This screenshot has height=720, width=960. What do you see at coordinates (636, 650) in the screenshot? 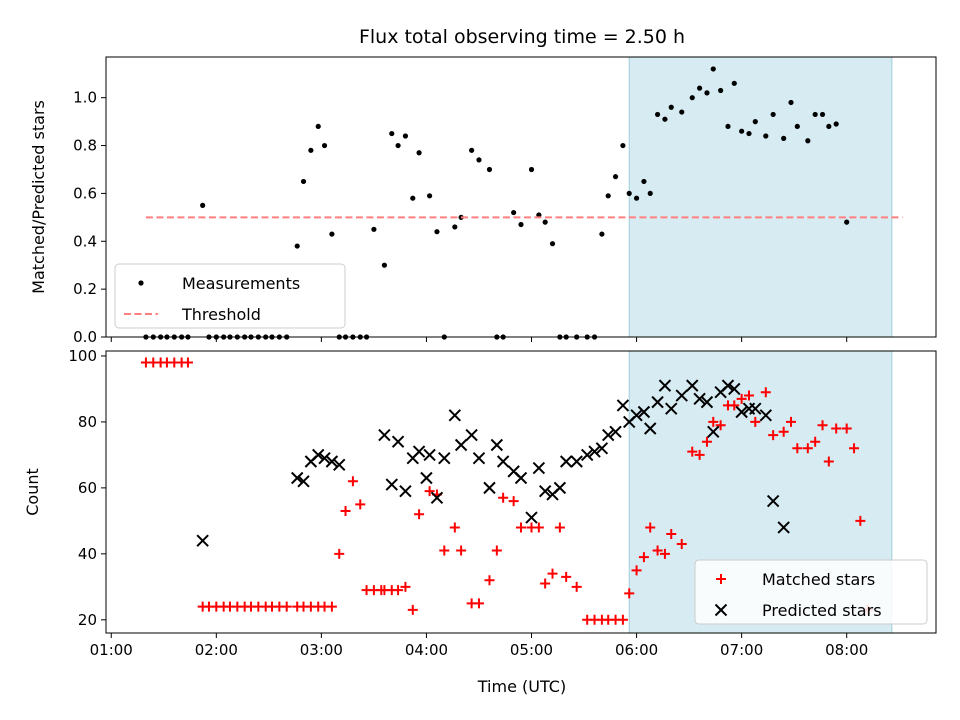
I see `x-tick-label: 06:00` at bounding box center [636, 650].